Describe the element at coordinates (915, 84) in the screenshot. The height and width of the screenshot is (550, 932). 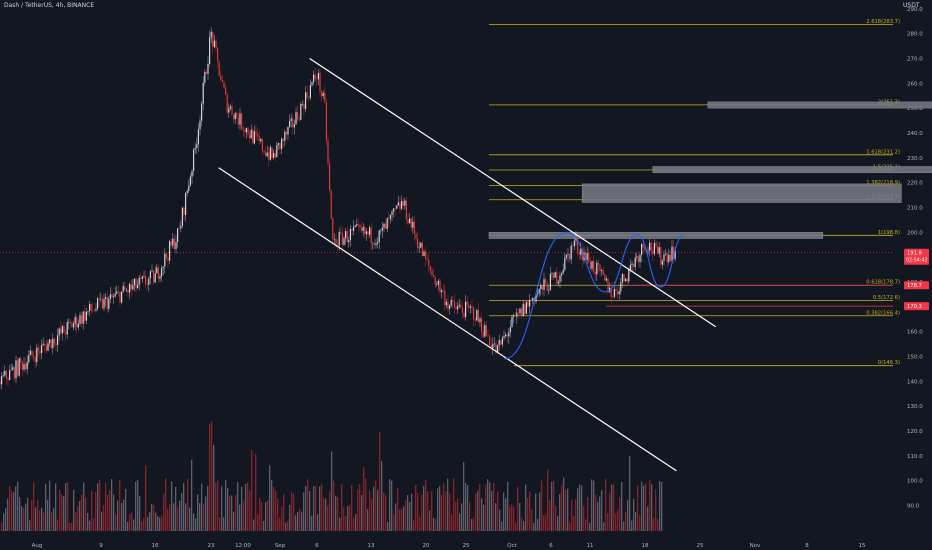
I see `y-tick-label: 260.0` at that location.